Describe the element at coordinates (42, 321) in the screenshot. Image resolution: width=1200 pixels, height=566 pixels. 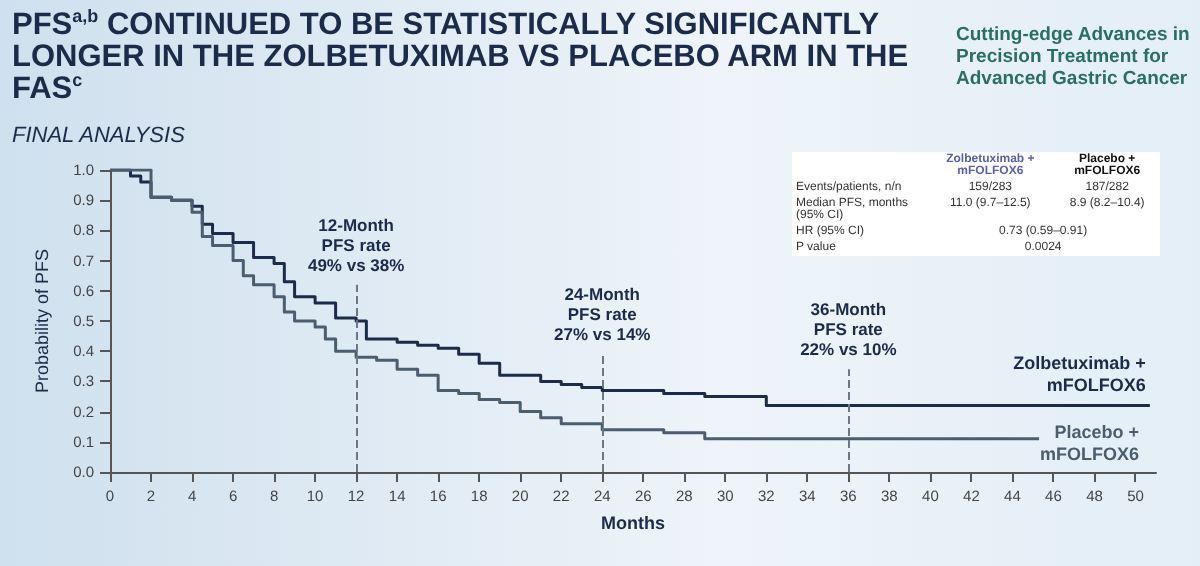
I see `y-axis-title: Probability of PFS` at that location.